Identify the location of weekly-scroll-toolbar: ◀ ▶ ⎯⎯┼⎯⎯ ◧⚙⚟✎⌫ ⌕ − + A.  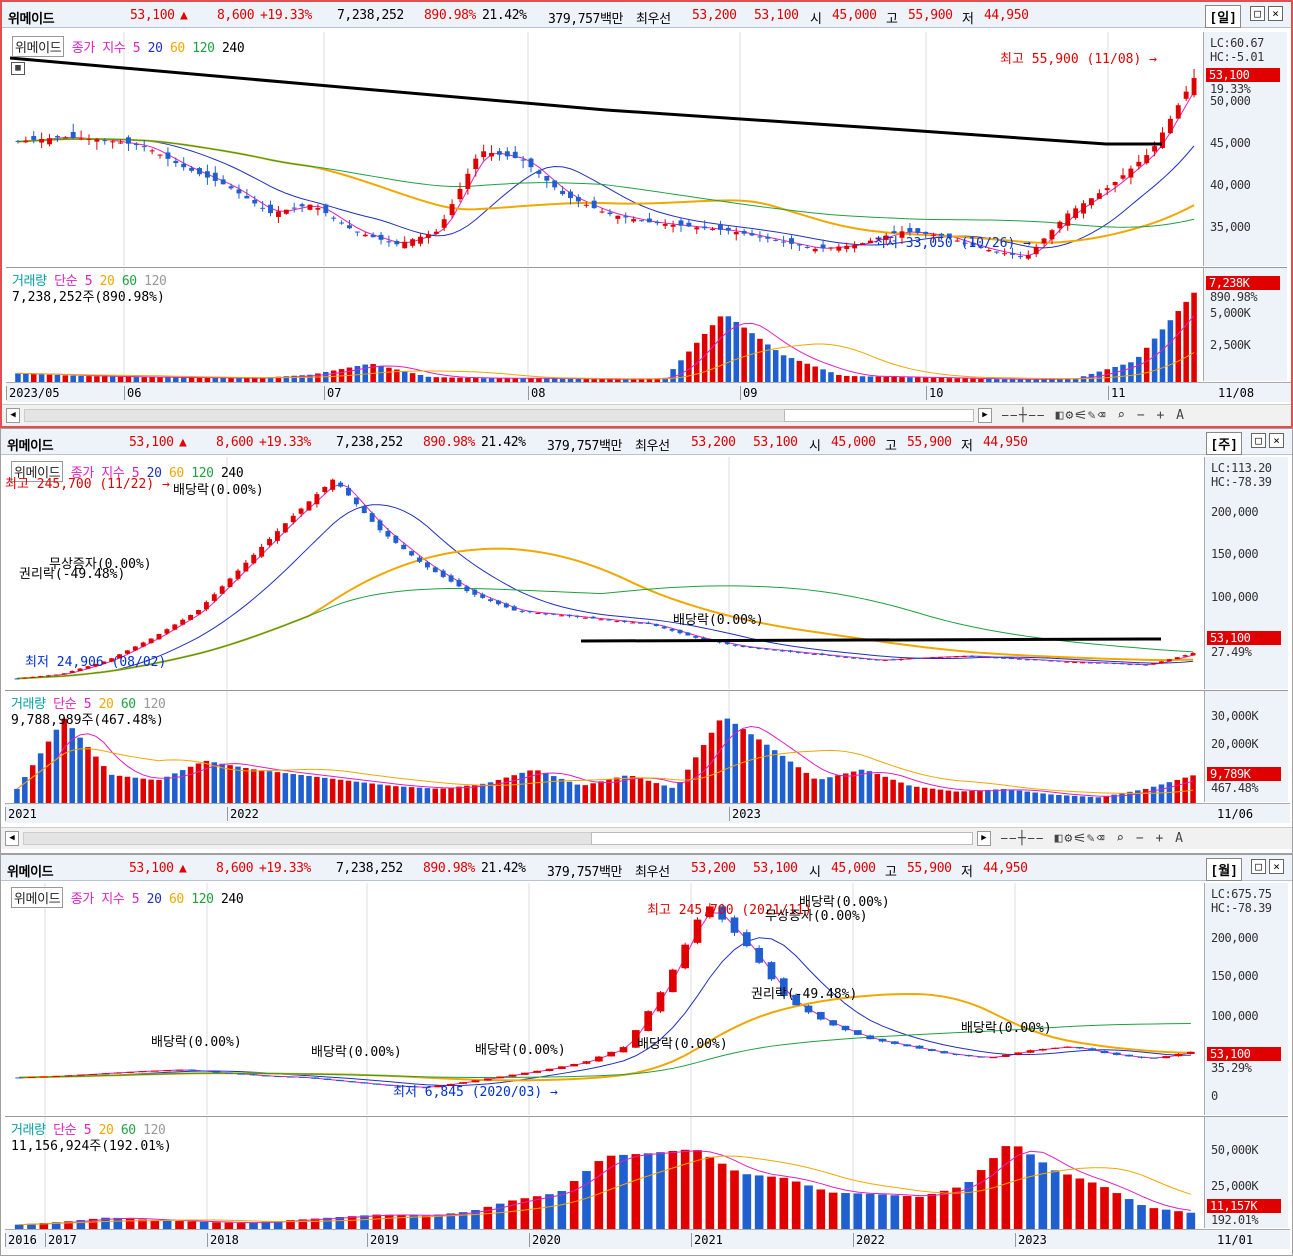
(646, 838).